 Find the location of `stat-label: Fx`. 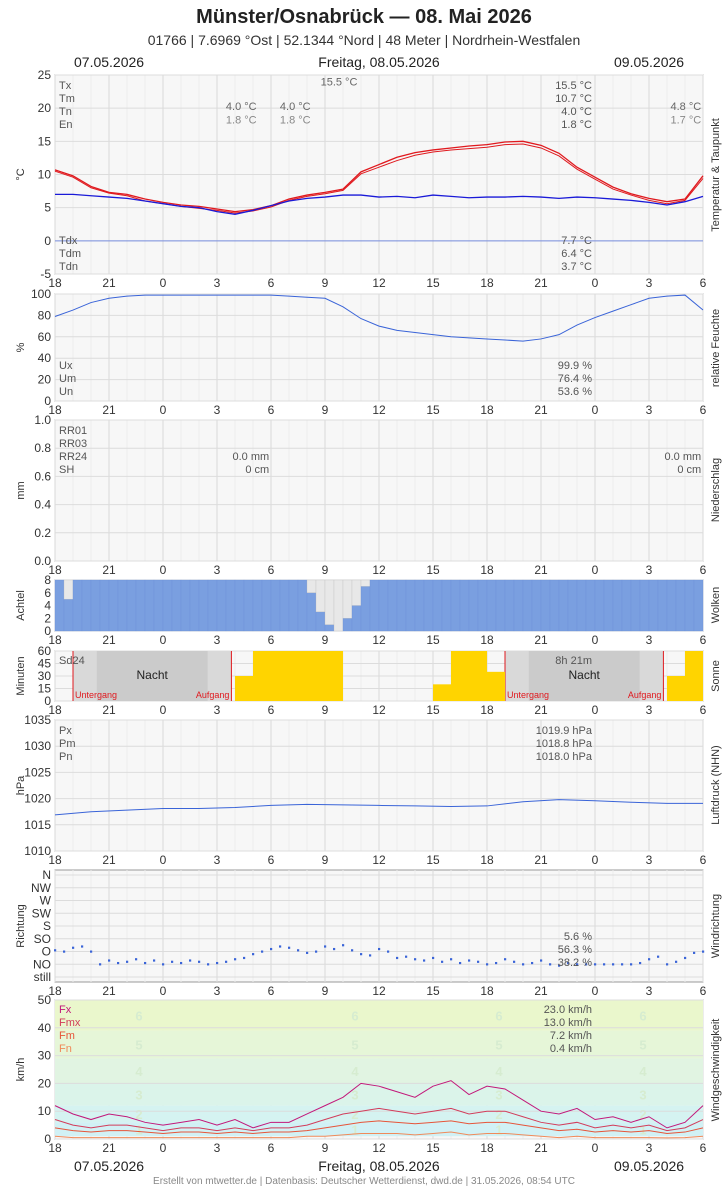

stat-label: Fx is located at coordinates (65, 1010).